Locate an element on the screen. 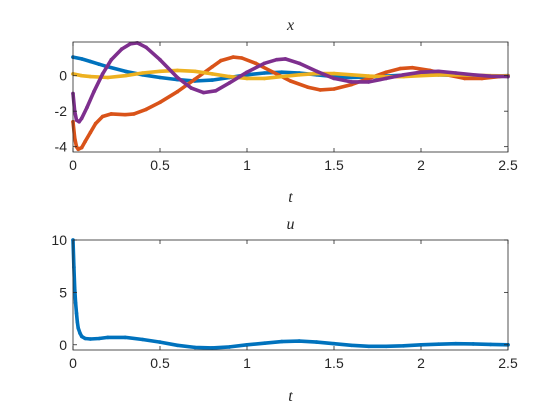  chart-title: x is located at coordinates (290, 25).